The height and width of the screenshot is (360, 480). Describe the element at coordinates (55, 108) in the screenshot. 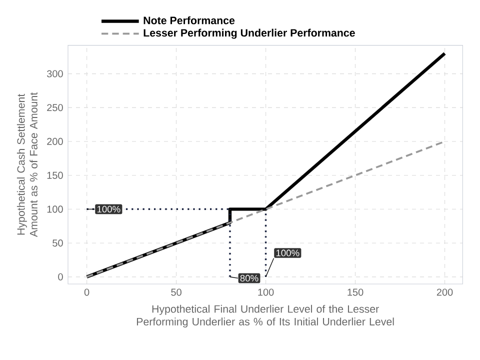

I see `y-tick-label: 250` at that location.